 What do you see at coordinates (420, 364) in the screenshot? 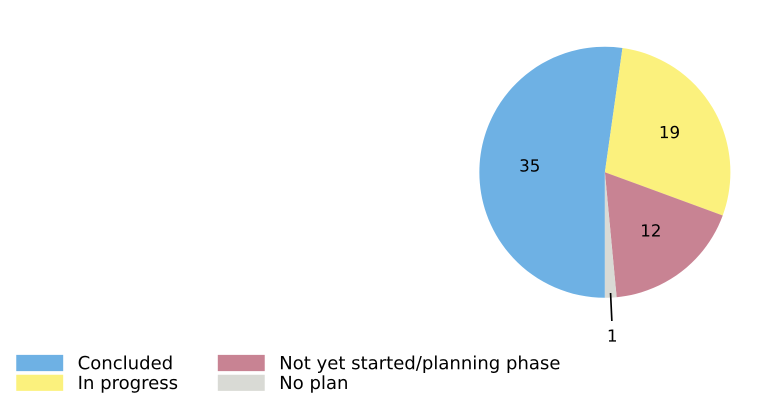
I see `legend-label: Not yet started/planning phase` at bounding box center [420, 364].